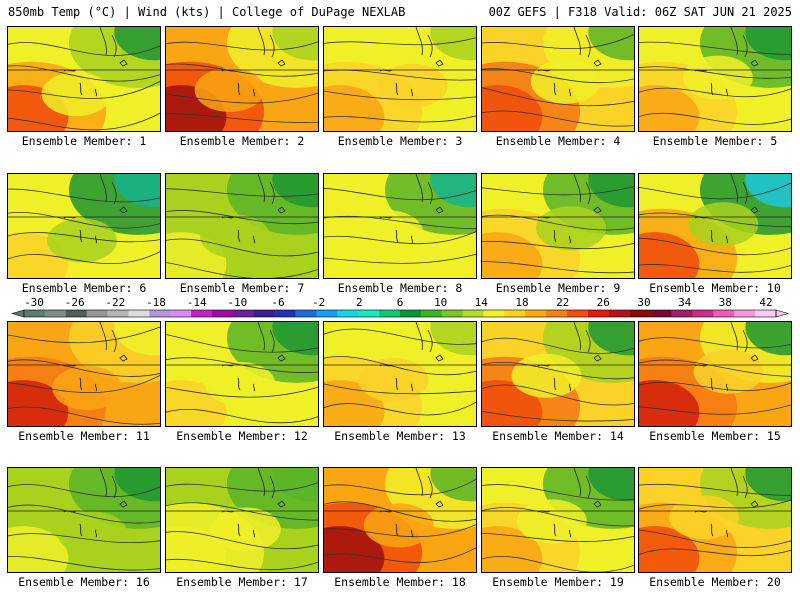 This screenshot has width=800, height=600. I want to click on colorbar-tick-label: 26, so click(603, 302).